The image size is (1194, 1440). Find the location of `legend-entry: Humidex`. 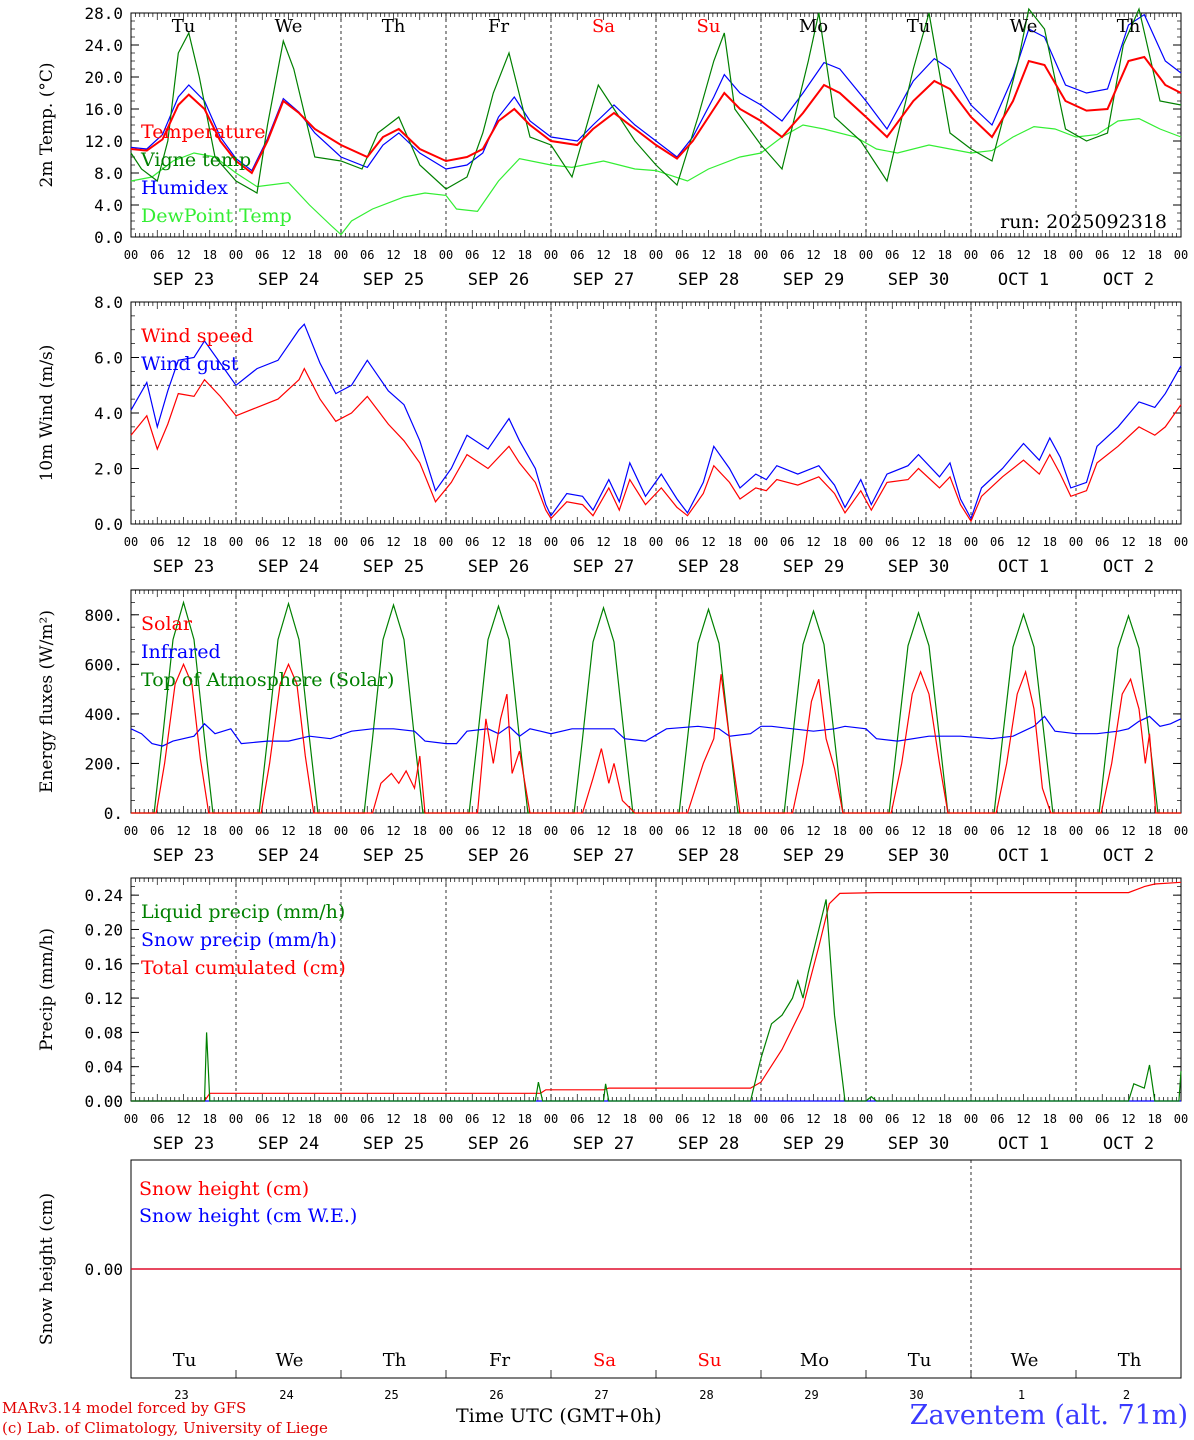

legend-entry: Humidex is located at coordinates (184, 188).